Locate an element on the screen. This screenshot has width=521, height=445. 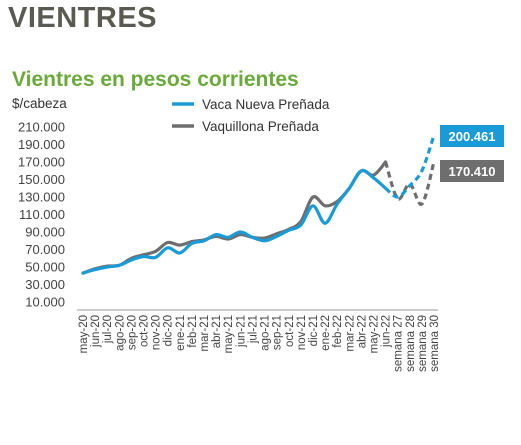
y-tick-label: 110.000 is located at coordinates (42, 214).